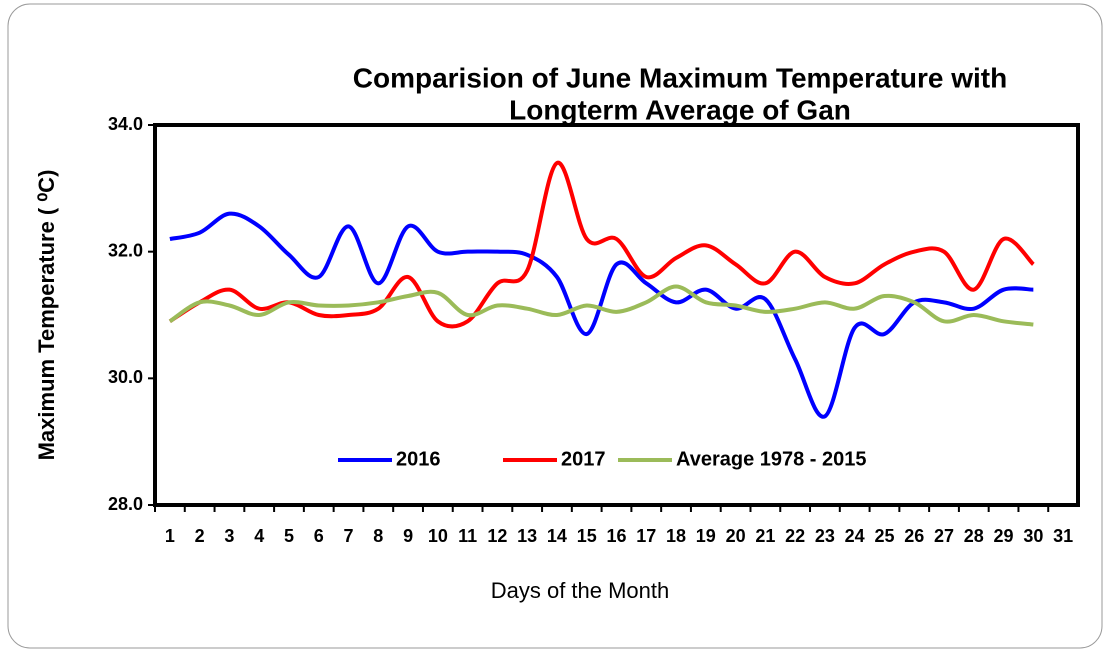  Describe the element at coordinates (974, 536) in the screenshot. I see `x-tick-label: 28` at that location.